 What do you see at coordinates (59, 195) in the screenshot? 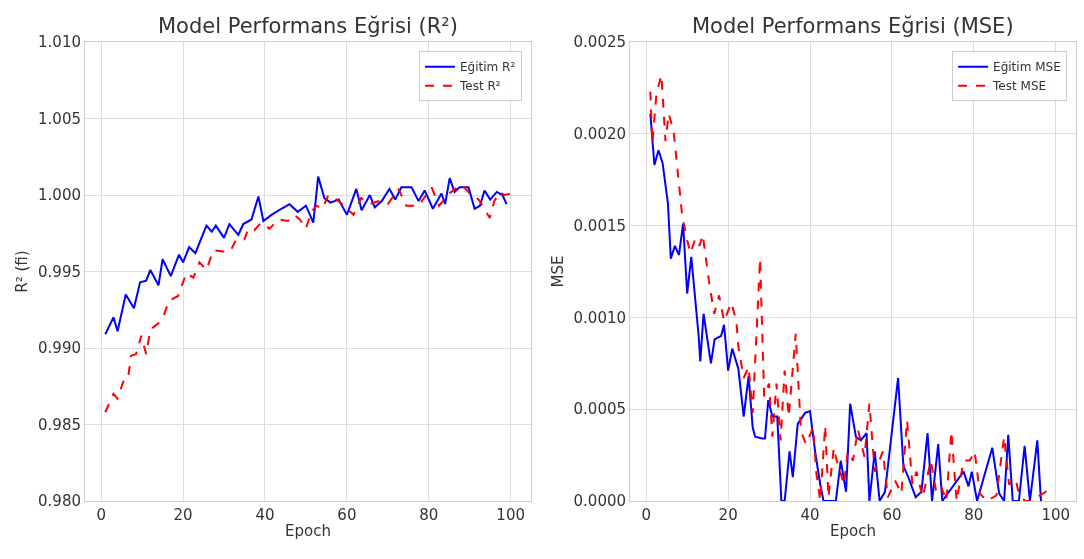
I see `y-tick-label: 1.000` at bounding box center [59, 195].